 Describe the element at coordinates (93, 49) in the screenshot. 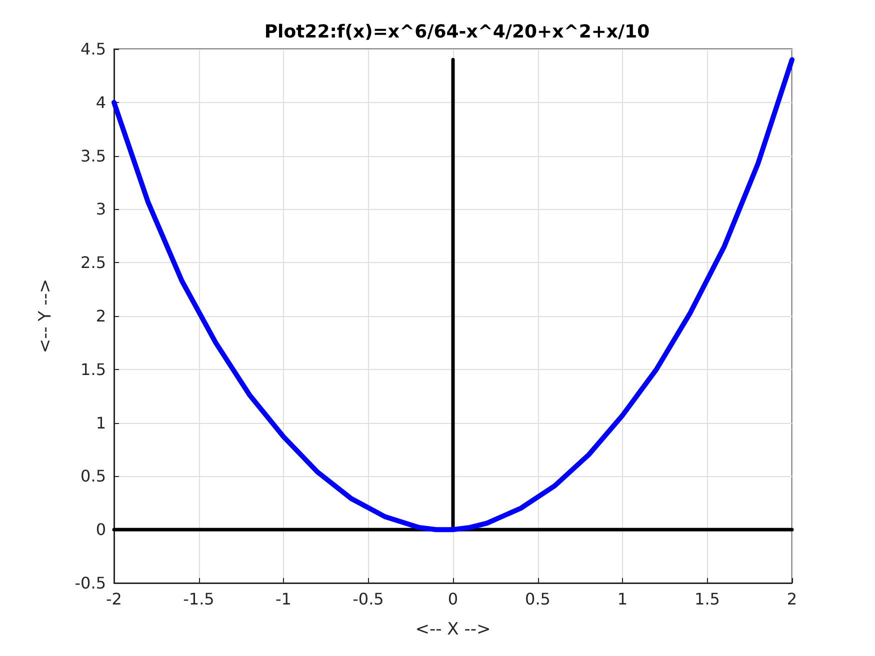

I see `y-tick-label: 4.5` at that location.